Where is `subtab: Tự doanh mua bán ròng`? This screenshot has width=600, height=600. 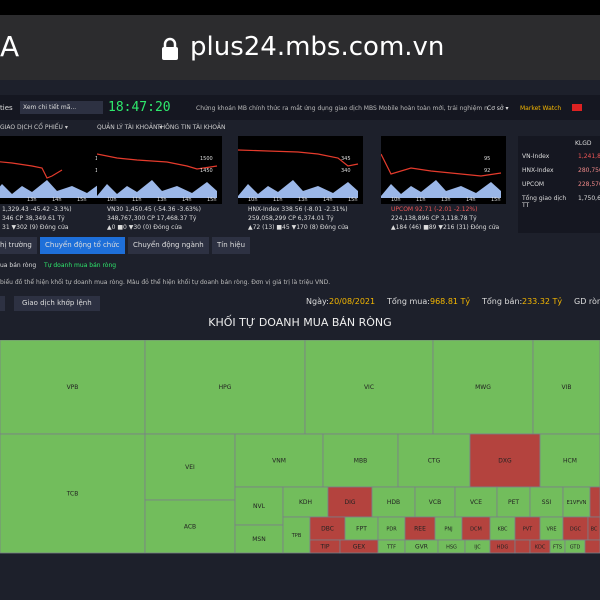 subtab: Tự doanh mua bán ròng is located at coordinates (80, 265).